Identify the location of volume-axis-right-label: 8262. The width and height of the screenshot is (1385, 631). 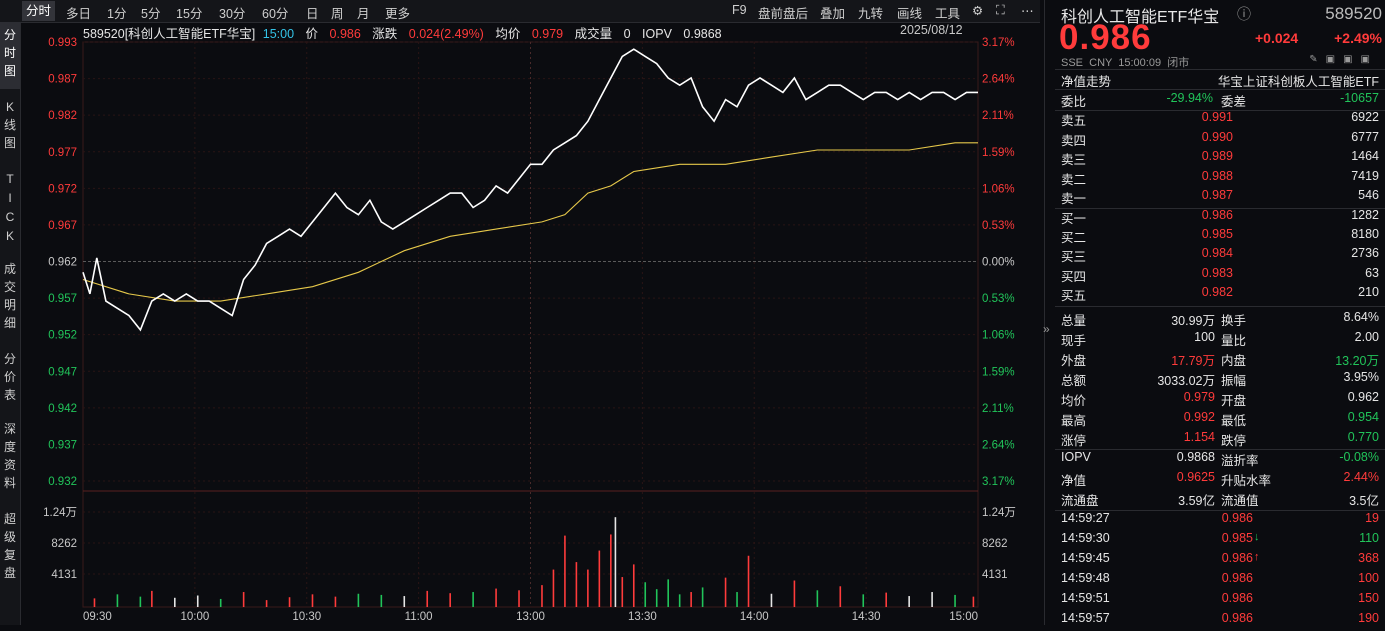
(995, 544).